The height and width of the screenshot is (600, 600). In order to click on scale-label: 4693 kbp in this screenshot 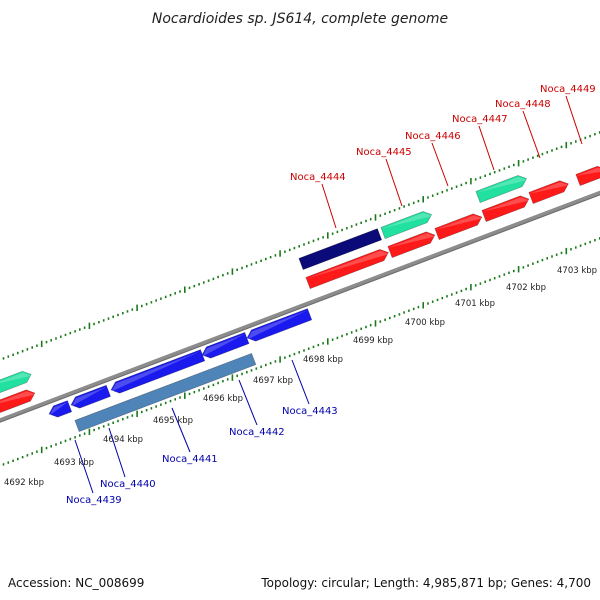, I will do `click(74, 463)`.